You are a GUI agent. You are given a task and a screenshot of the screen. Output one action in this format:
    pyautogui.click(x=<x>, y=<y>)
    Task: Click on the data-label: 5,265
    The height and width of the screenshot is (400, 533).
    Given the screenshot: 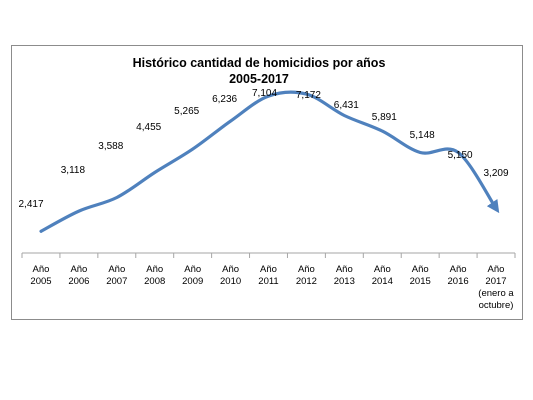 What is the action you would take?
    pyautogui.click(x=186, y=111)
    